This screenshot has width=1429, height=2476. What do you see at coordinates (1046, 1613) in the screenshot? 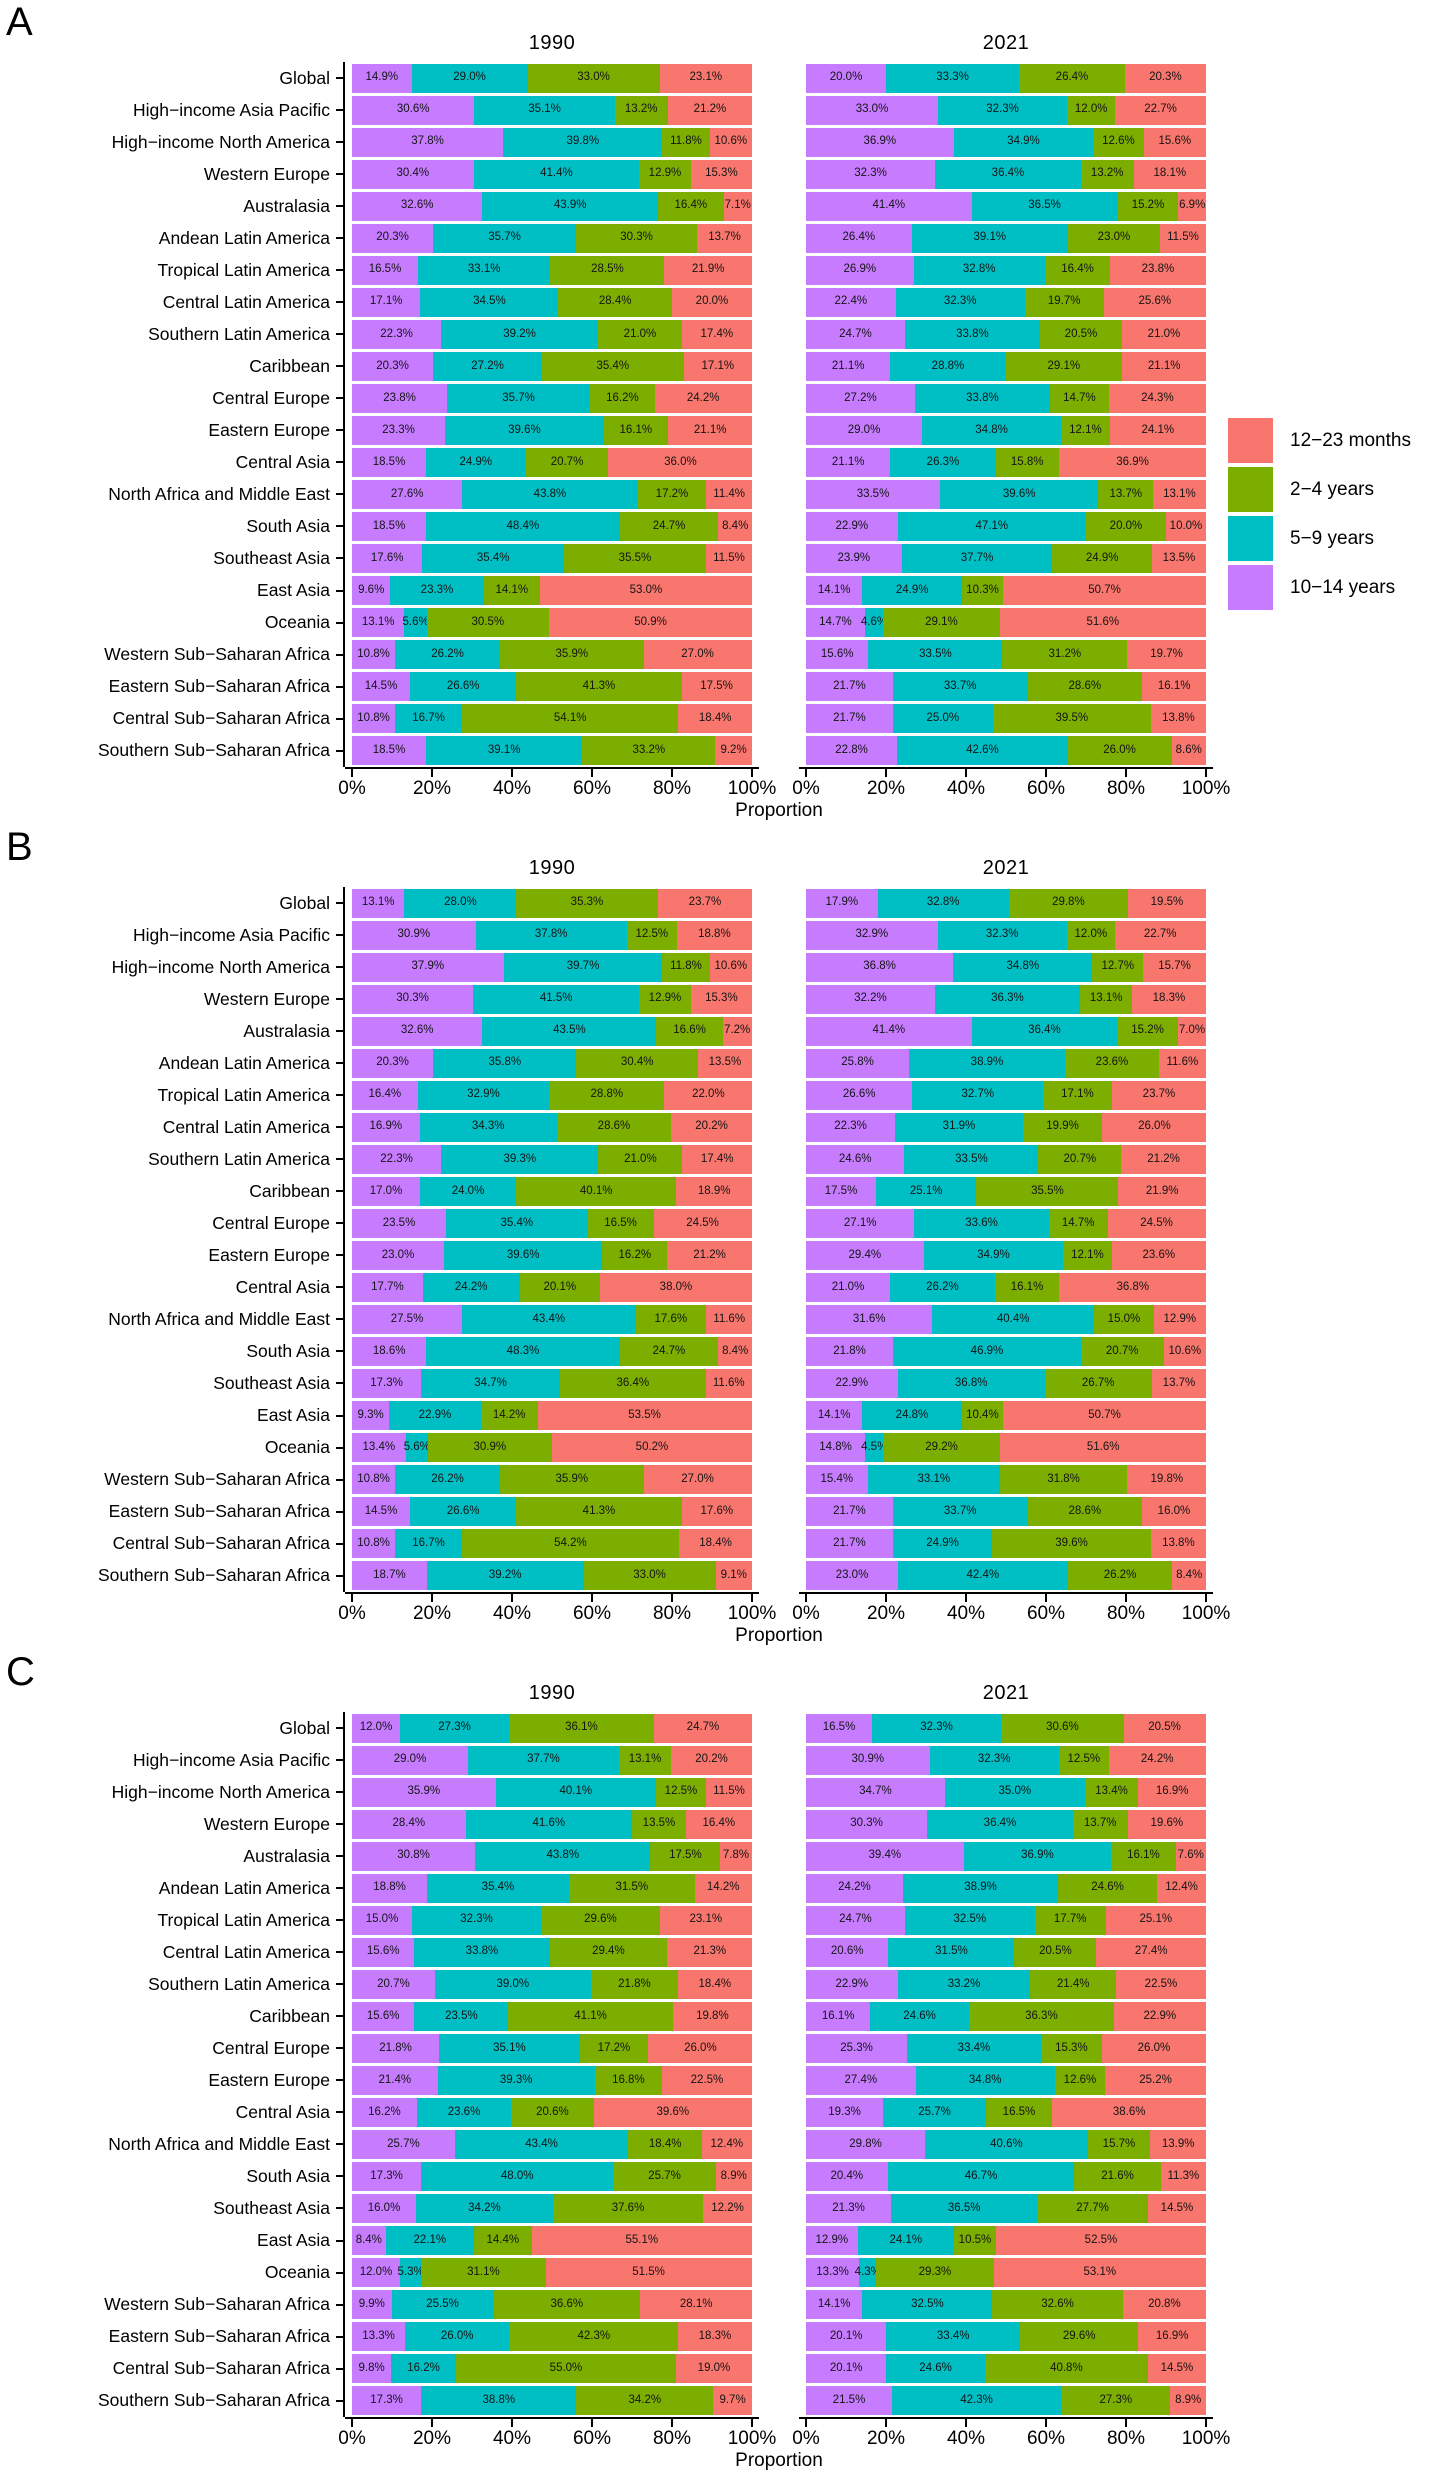
I see `x-axis-tick-label: 60%` at bounding box center [1046, 1613].